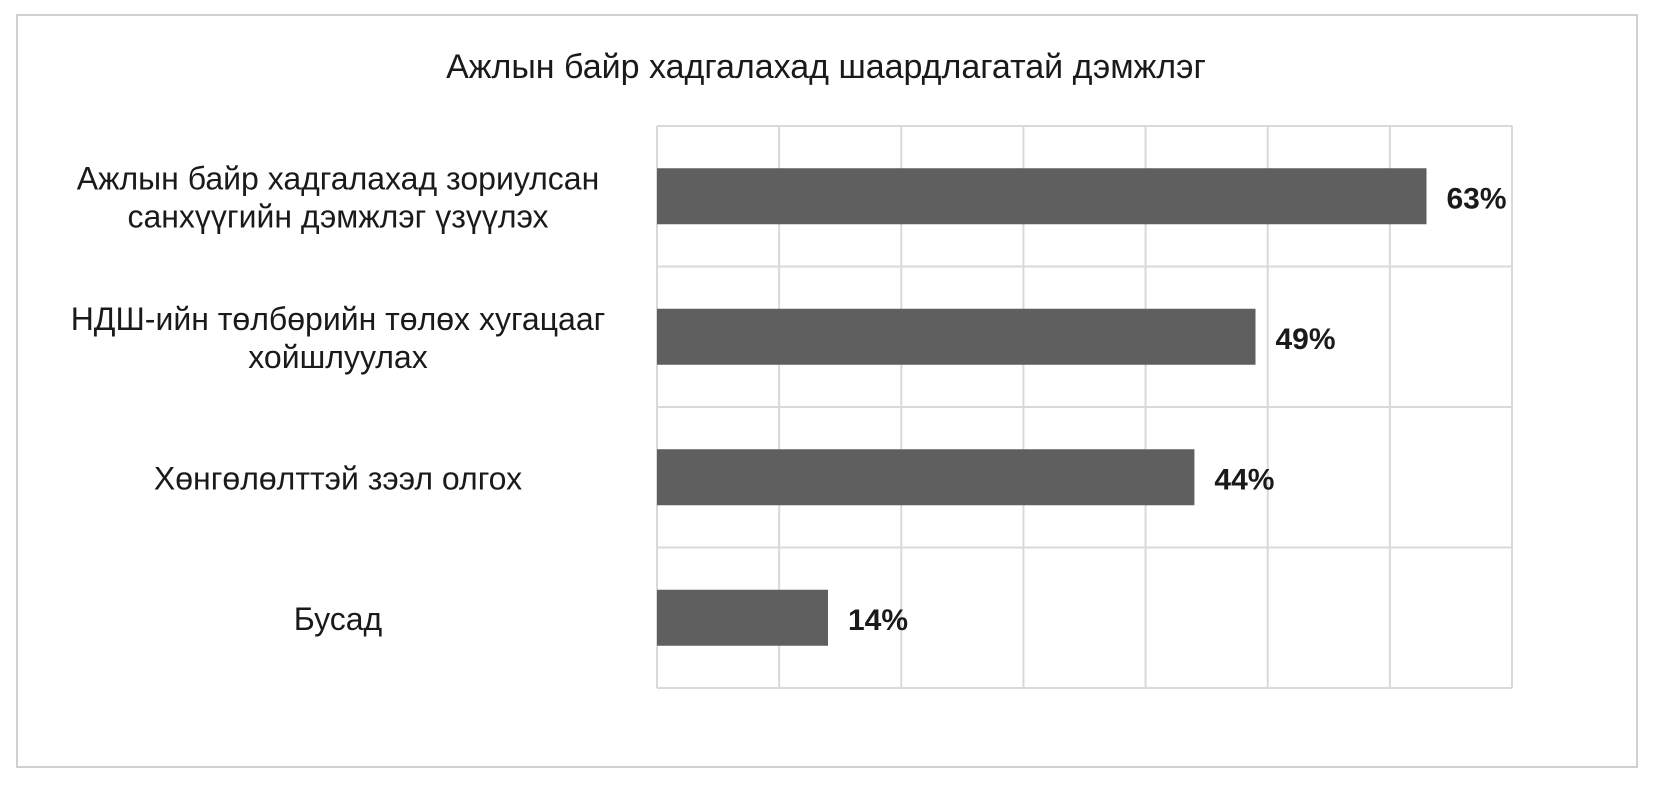 This screenshot has height=786, width=1654. Describe the element at coordinates (338, 178) in the screenshot. I see `category-label-line: Ажлын байр хадгалахад зориулсан` at that location.